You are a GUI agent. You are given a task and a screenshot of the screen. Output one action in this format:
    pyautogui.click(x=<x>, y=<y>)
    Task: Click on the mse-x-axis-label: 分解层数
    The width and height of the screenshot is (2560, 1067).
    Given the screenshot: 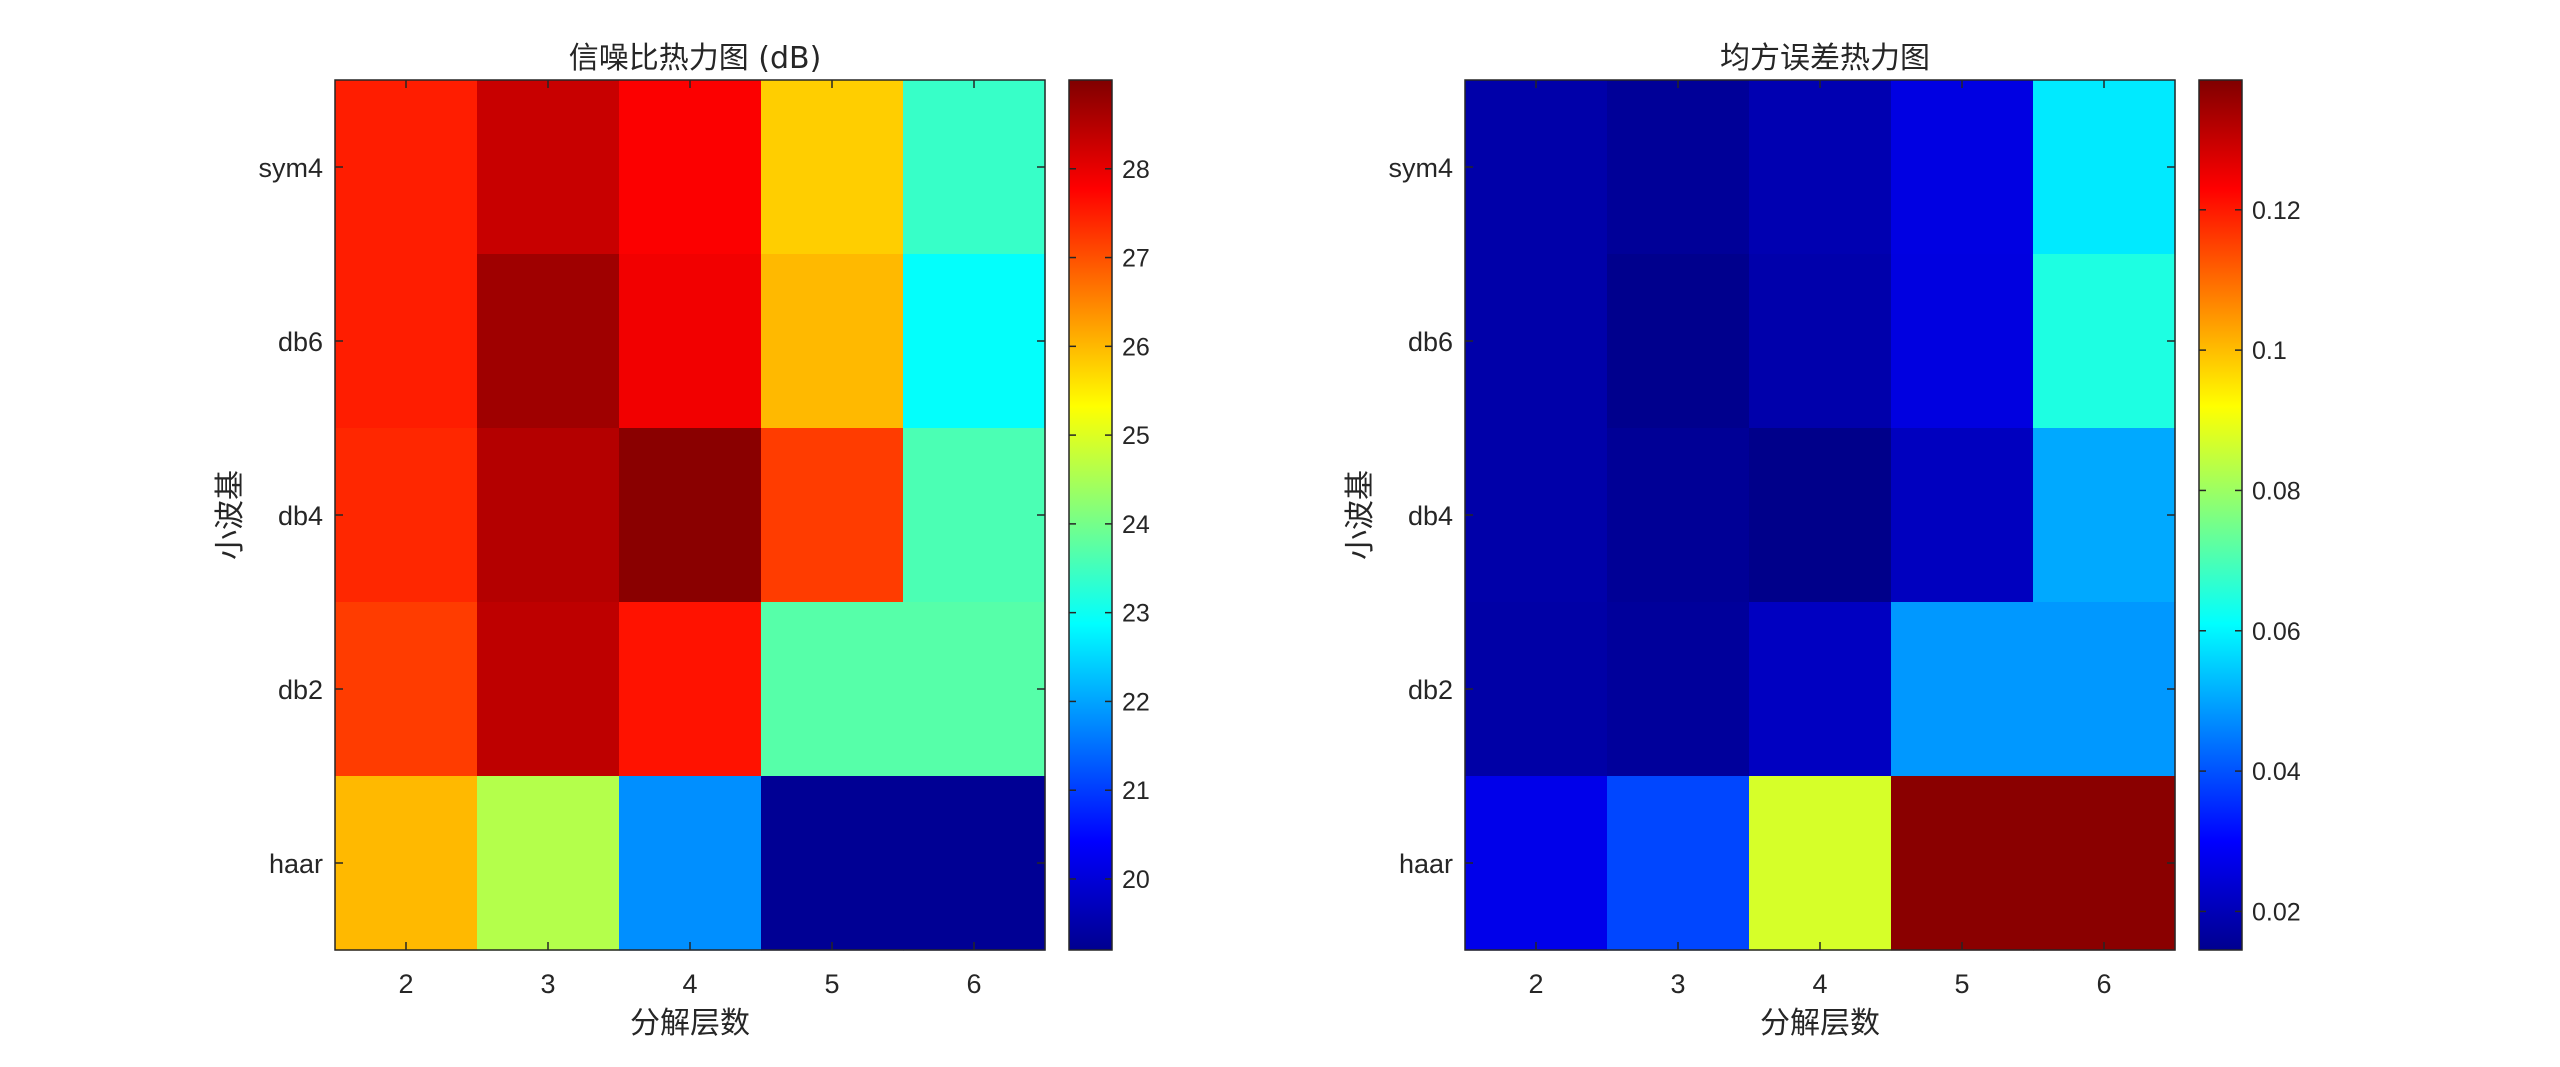 What is the action you would take?
    pyautogui.click(x=1820, y=1023)
    